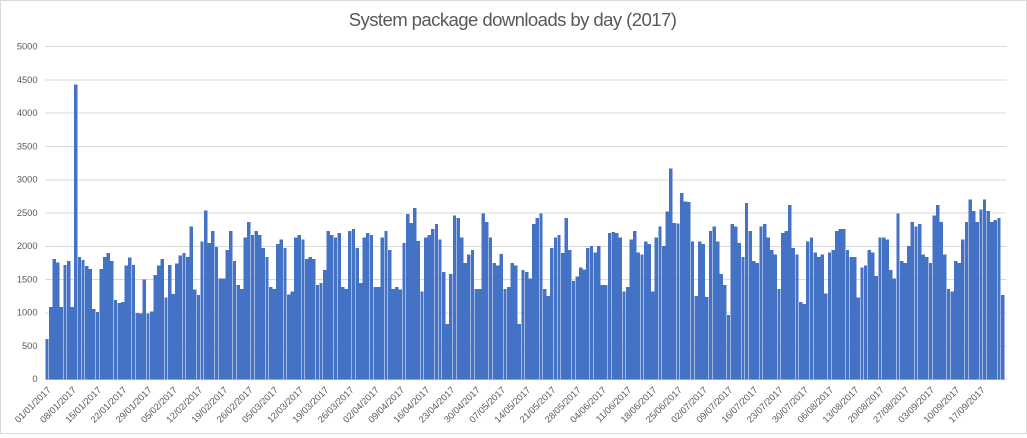 The width and height of the screenshot is (1027, 438). Describe the element at coordinates (513, 19) in the screenshot. I see `svg-text:System package downloads by da: System package downloads by day (2017)` at that location.